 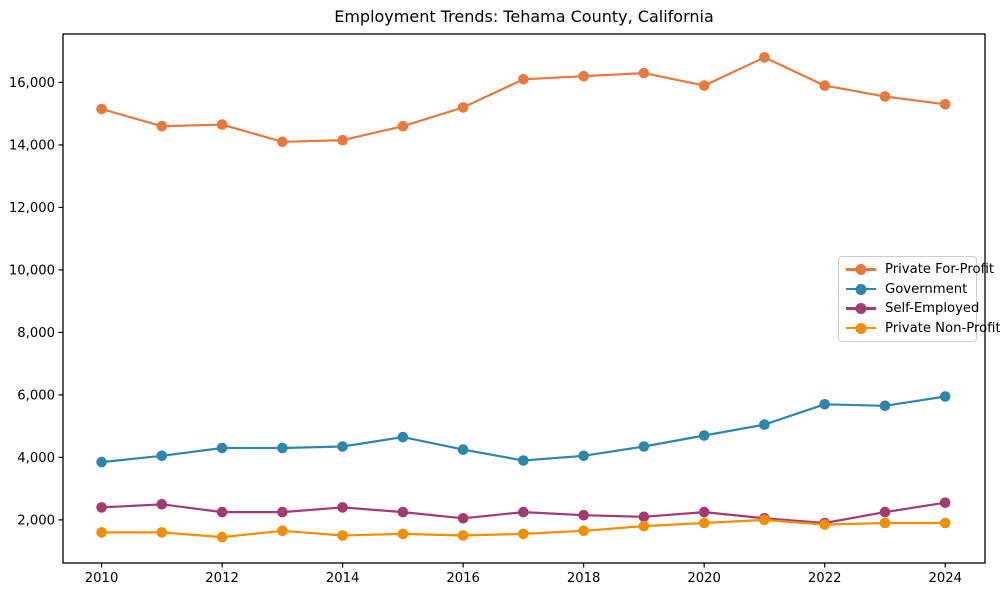 I want to click on data-point-government-2012, so click(x=222, y=448).